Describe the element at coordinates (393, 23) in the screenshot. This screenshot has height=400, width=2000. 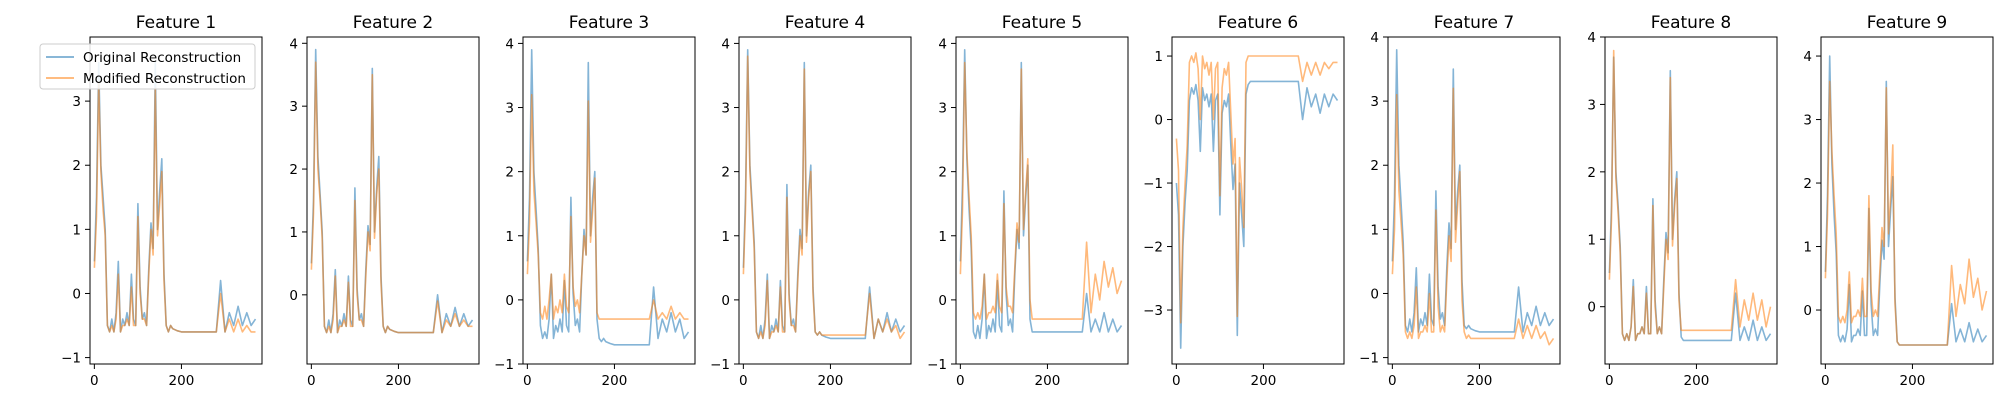
I see `subplot-title: Feature 2` at that location.